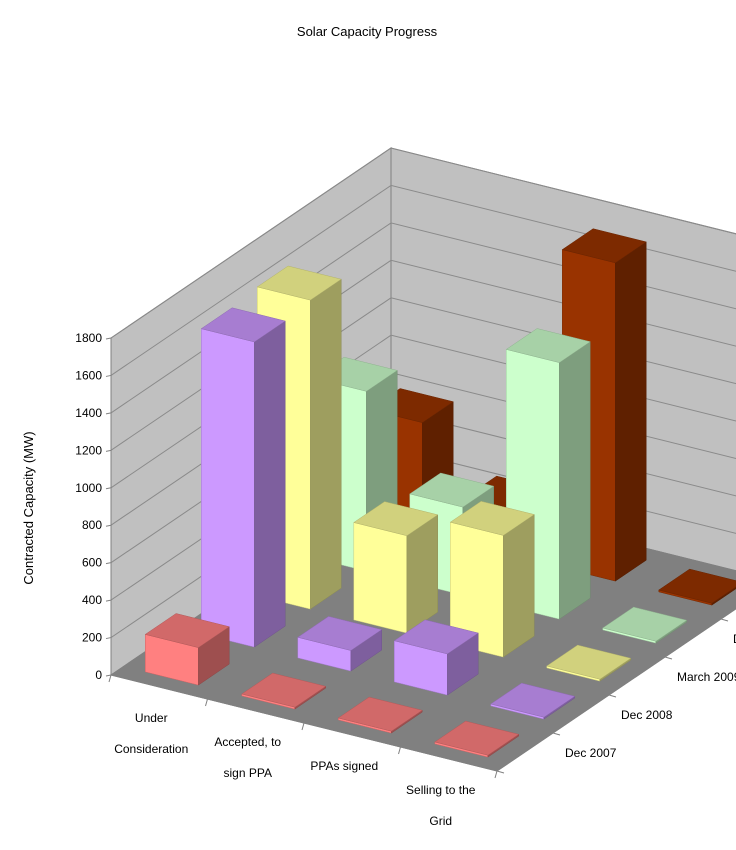 The width and height of the screenshot is (736, 850). What do you see at coordinates (28, 507) in the screenshot?
I see `y-axis-label: Contracted Capacity (MW)` at bounding box center [28, 507].